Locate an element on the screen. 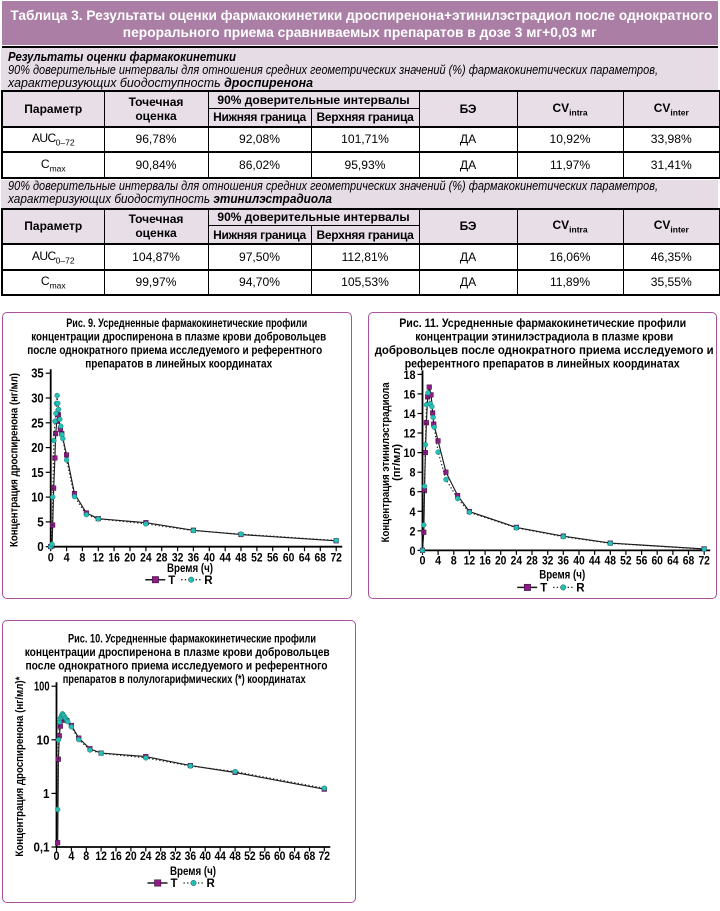 The image size is (720, 911). svg-text: 25 is located at coordinates (37, 422).